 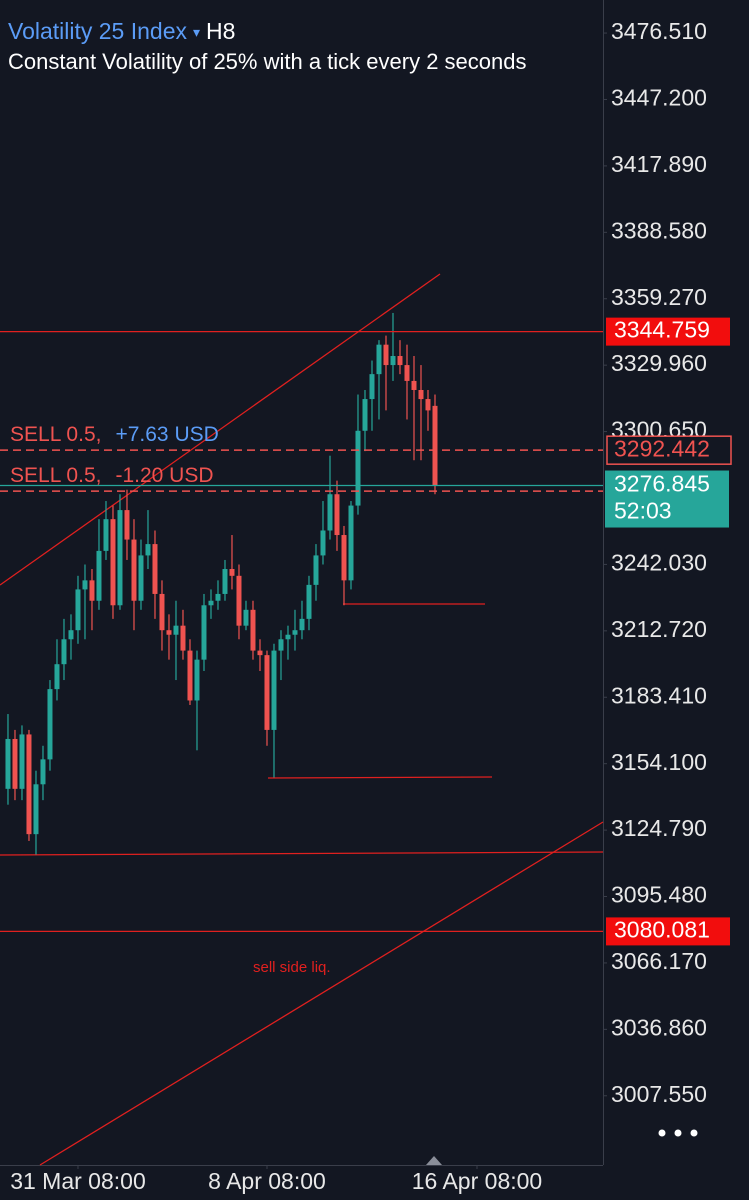 I want to click on order-pnl: +7.63 USD, so click(x=166, y=434).